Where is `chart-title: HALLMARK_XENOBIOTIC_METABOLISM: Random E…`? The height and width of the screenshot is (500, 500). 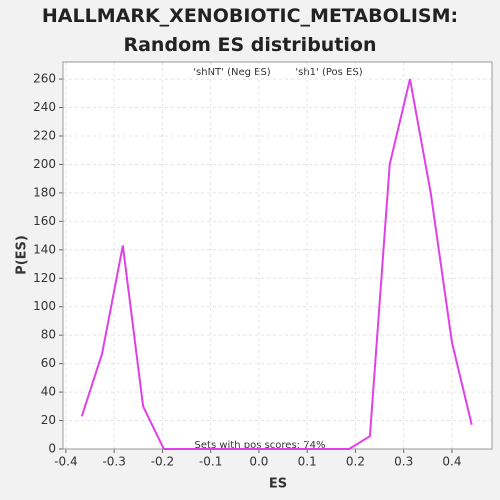 chart-title: HALLMARK_XENOBIOTIC_METABOLISM: Random E… is located at coordinates (250, 30).